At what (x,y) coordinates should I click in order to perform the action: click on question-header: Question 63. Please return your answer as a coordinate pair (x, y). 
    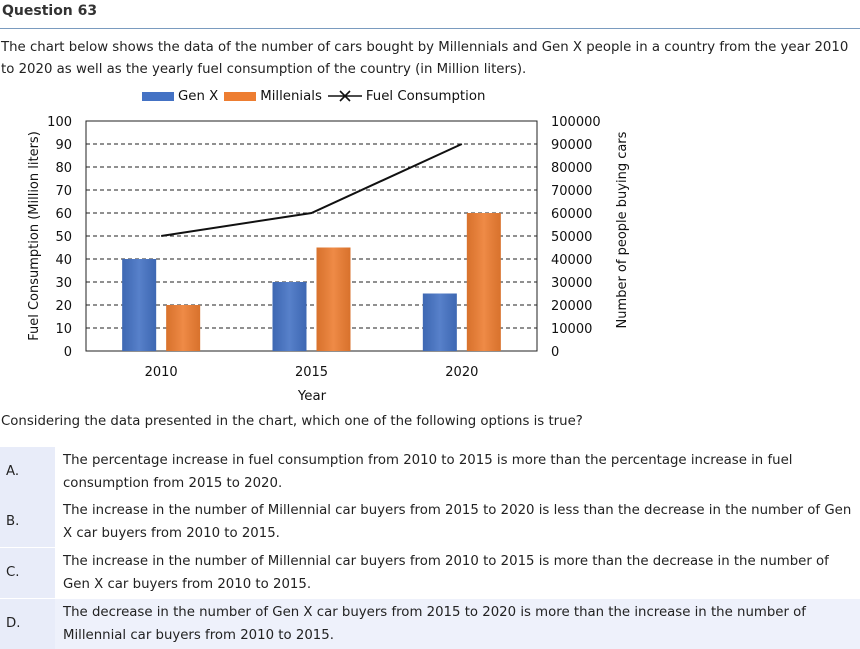
    Looking at the image, I should click on (430, 14).